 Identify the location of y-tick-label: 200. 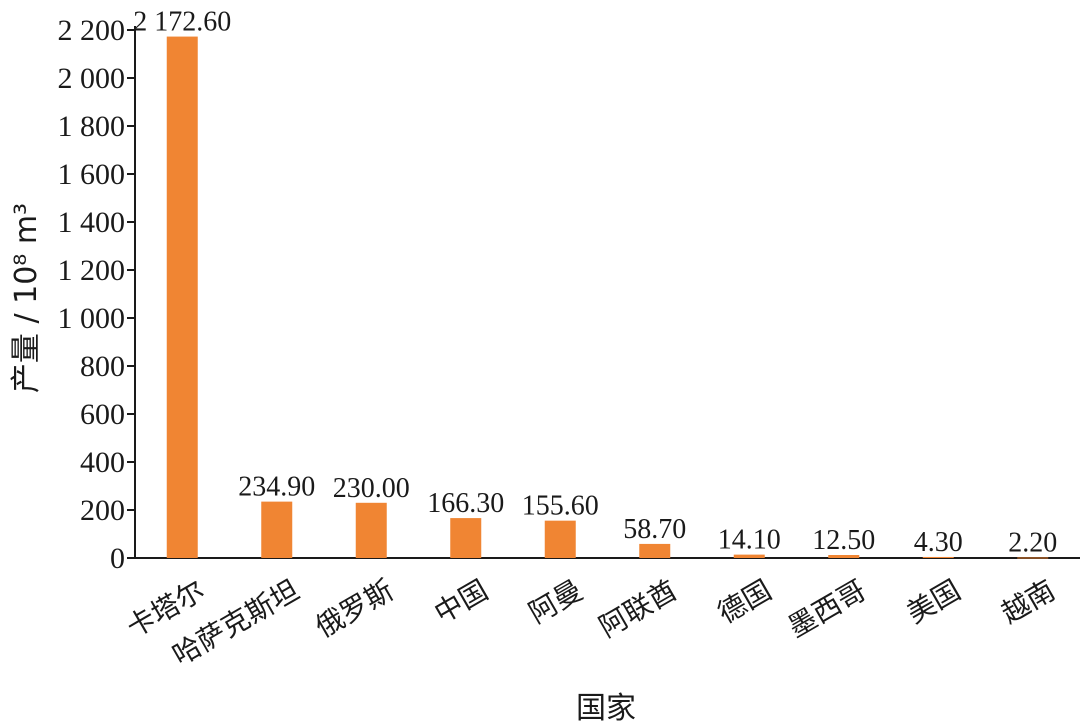
(102, 510).